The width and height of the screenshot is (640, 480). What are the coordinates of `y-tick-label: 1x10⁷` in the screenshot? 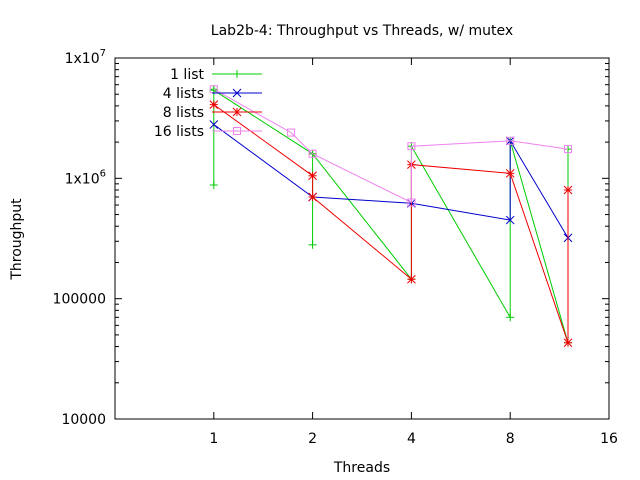 It's located at (85, 57).